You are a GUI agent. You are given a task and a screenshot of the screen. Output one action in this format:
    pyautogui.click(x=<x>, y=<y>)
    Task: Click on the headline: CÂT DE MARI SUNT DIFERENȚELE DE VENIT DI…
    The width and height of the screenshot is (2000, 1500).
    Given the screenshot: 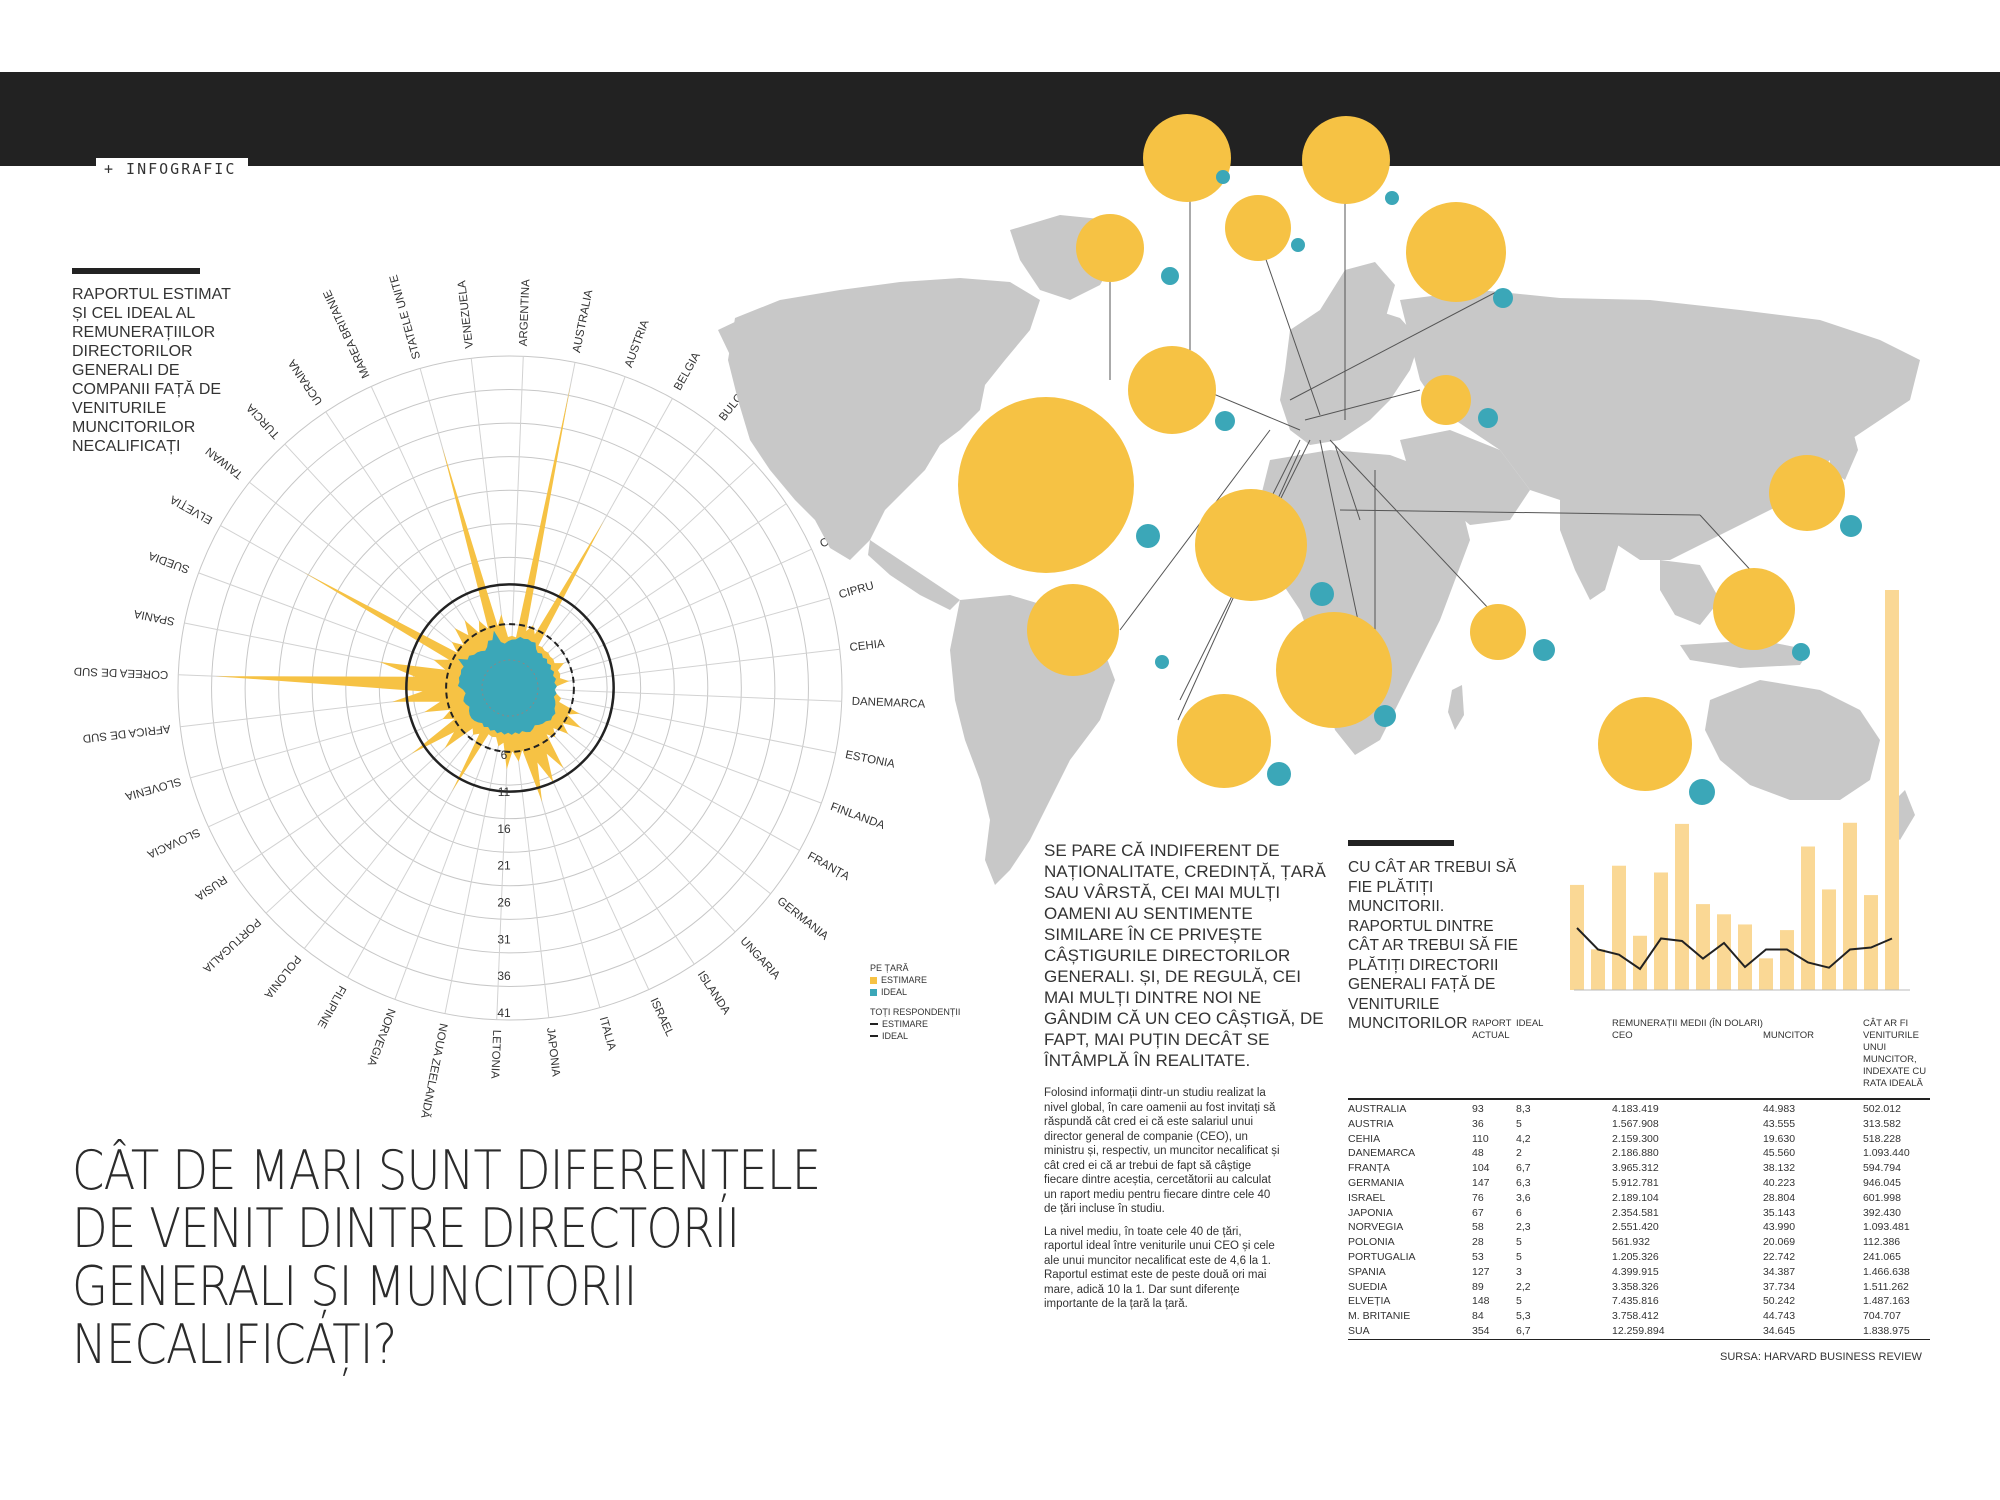 What is the action you would take?
    pyautogui.click(x=446, y=1257)
    